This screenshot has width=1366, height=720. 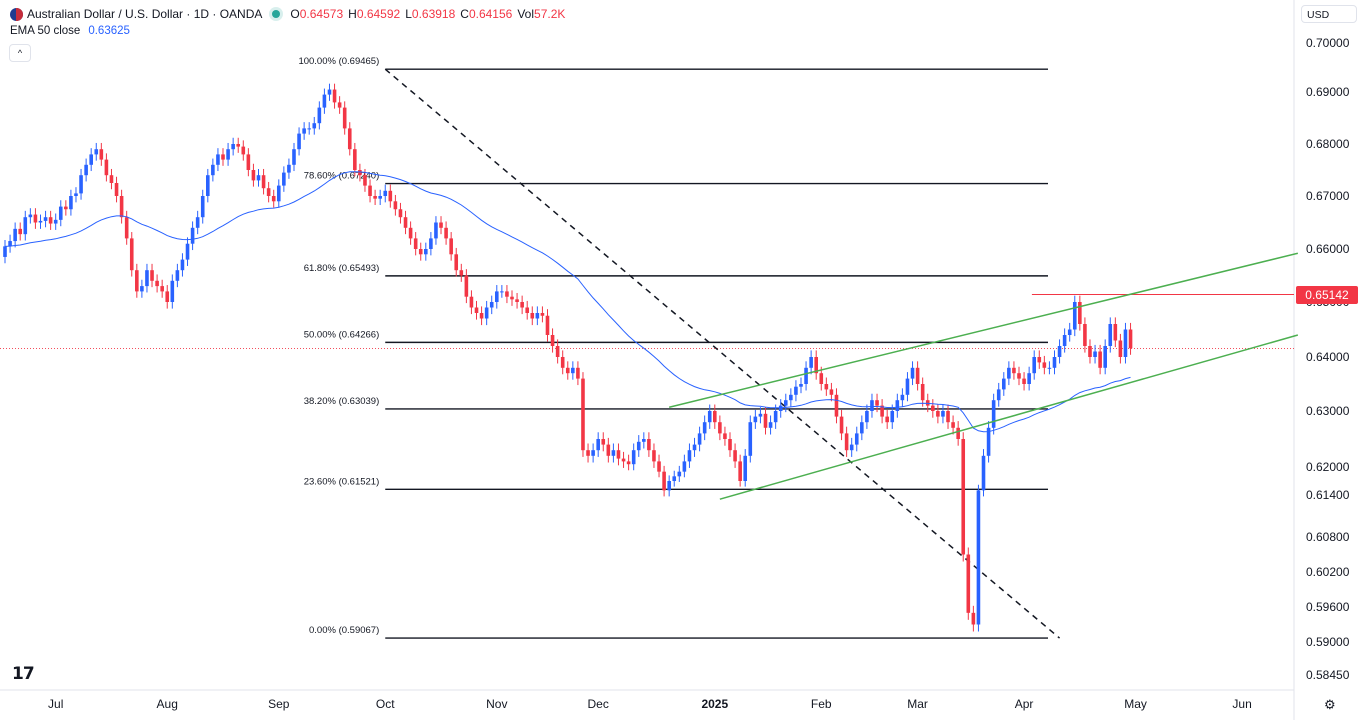 I want to click on ema-legend: EMA 50 close 0.63625, so click(x=70, y=31).